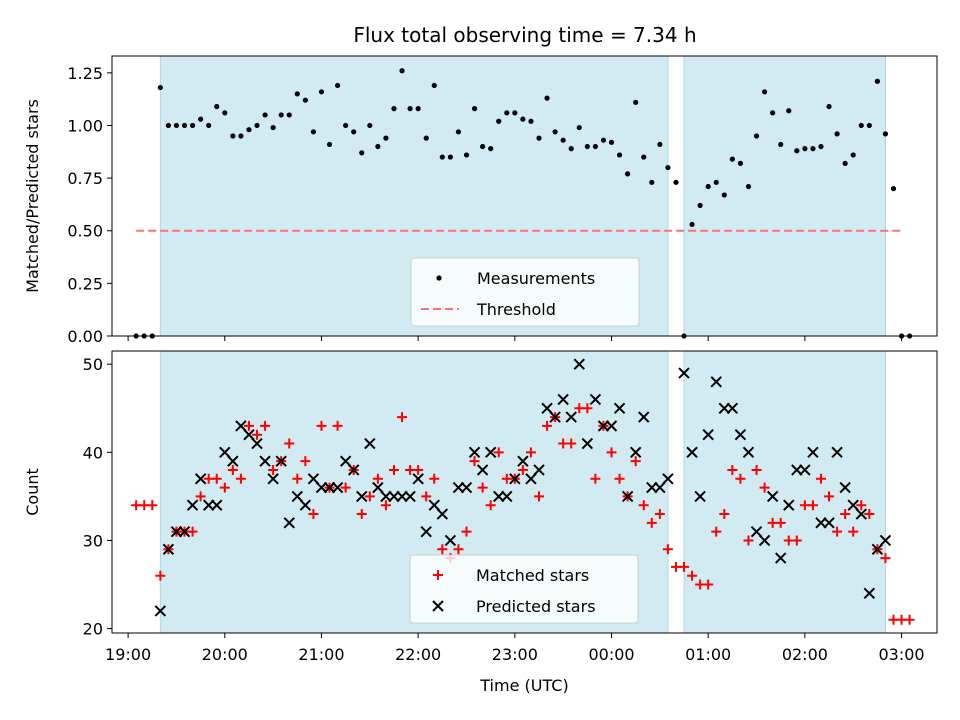  I want to click on legend-marker-dot, so click(439, 278).